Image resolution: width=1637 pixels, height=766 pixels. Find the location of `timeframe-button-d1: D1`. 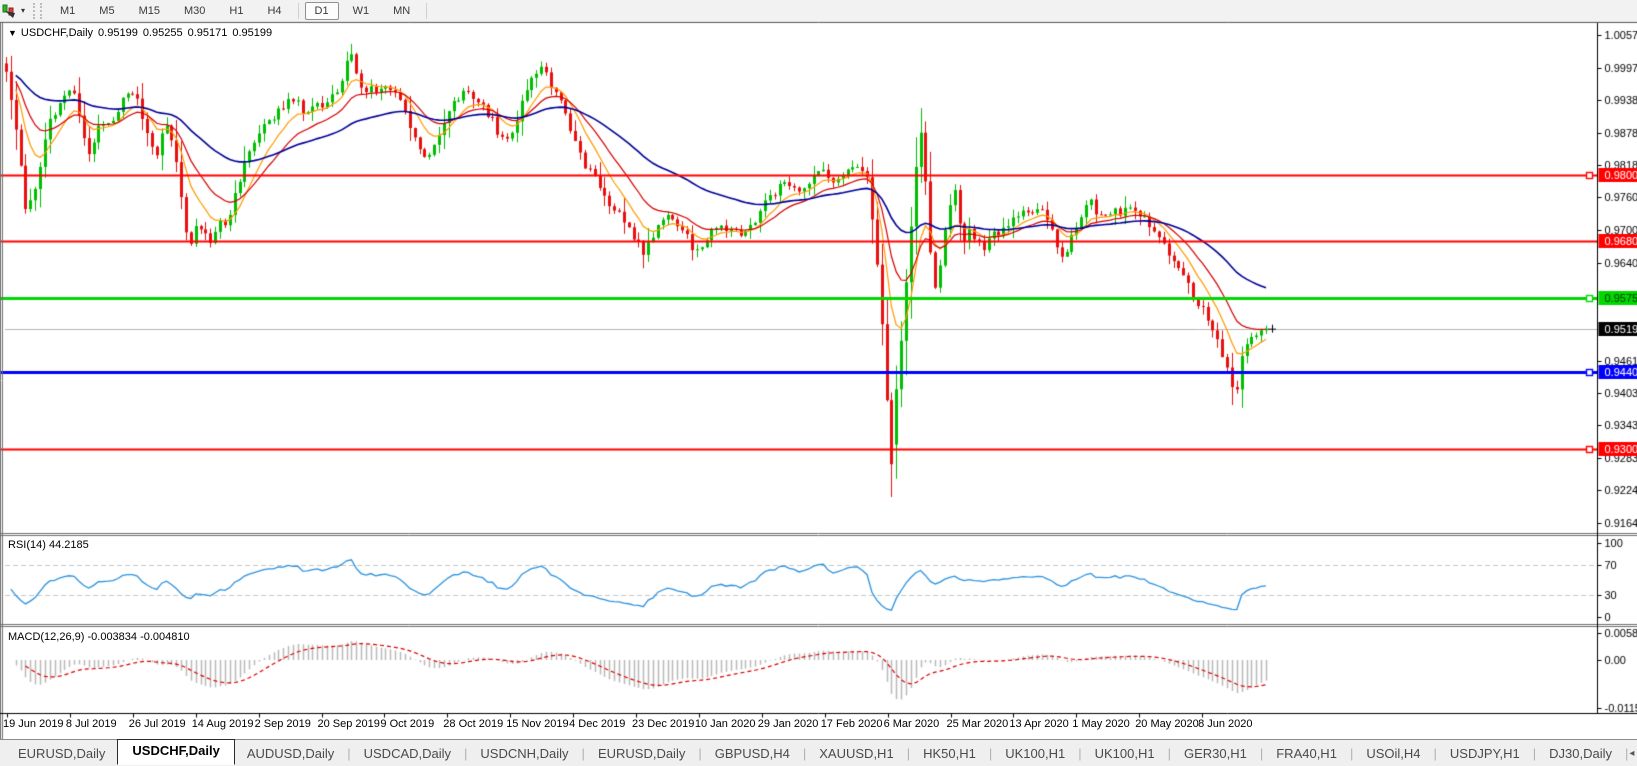

timeframe-button-d1: D1 is located at coordinates (321, 10).